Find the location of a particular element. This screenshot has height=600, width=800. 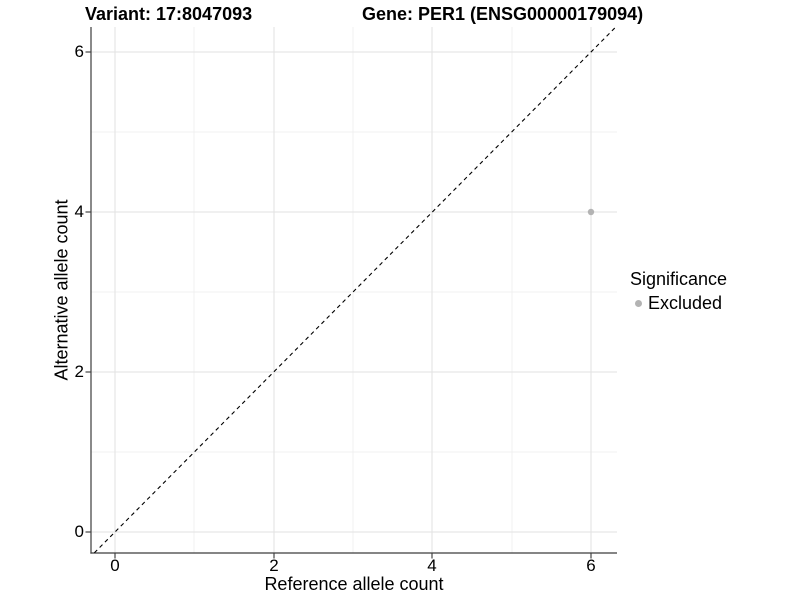

plot-title-gene: Gene: PER1 (ENSG00000179094) is located at coordinates (503, 14).